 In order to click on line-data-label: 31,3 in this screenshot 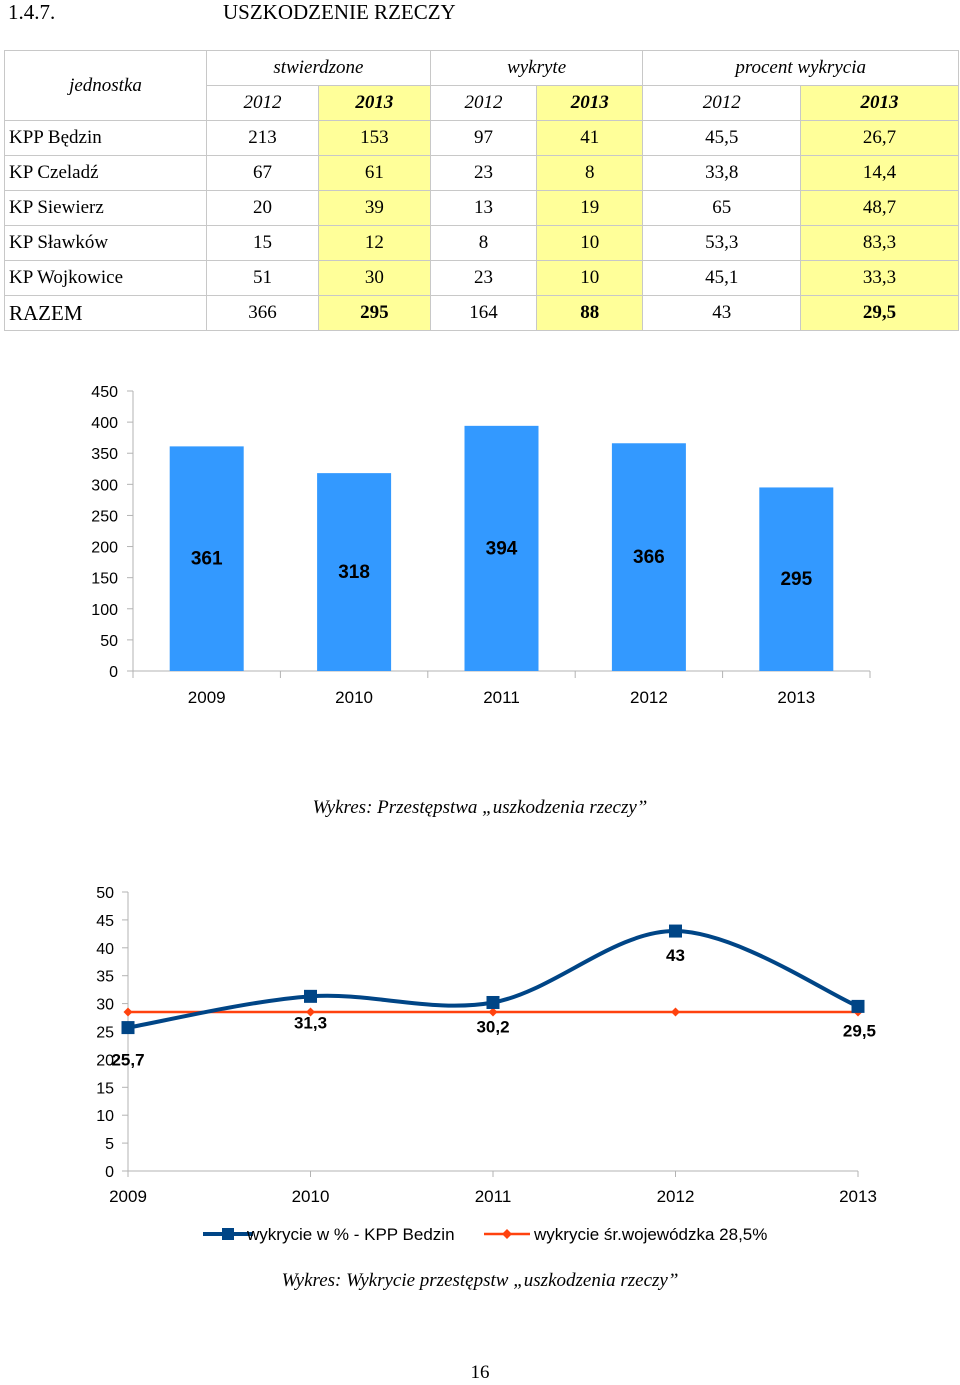, I will do `click(310, 1022)`.